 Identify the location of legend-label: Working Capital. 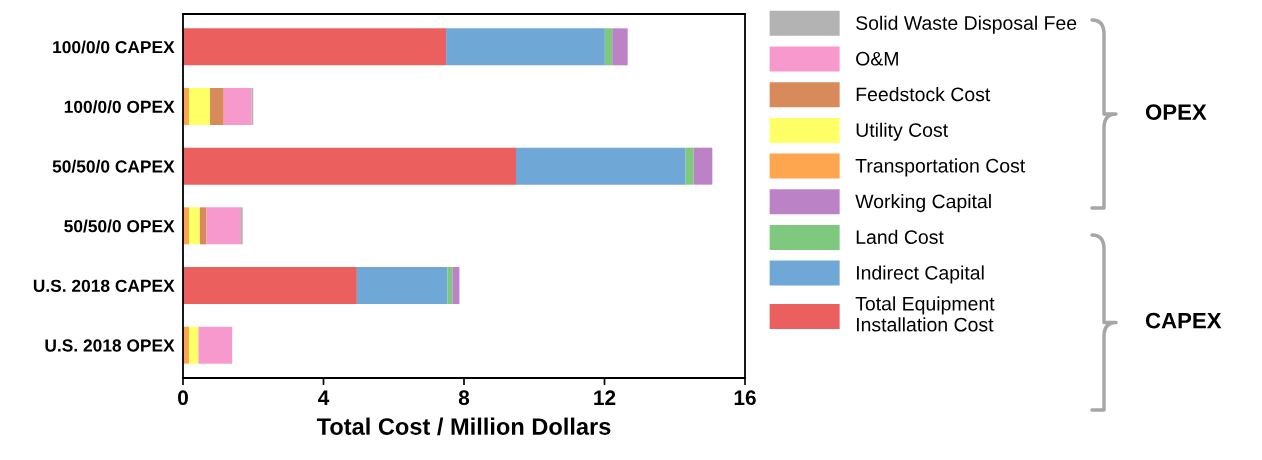
(923, 203).